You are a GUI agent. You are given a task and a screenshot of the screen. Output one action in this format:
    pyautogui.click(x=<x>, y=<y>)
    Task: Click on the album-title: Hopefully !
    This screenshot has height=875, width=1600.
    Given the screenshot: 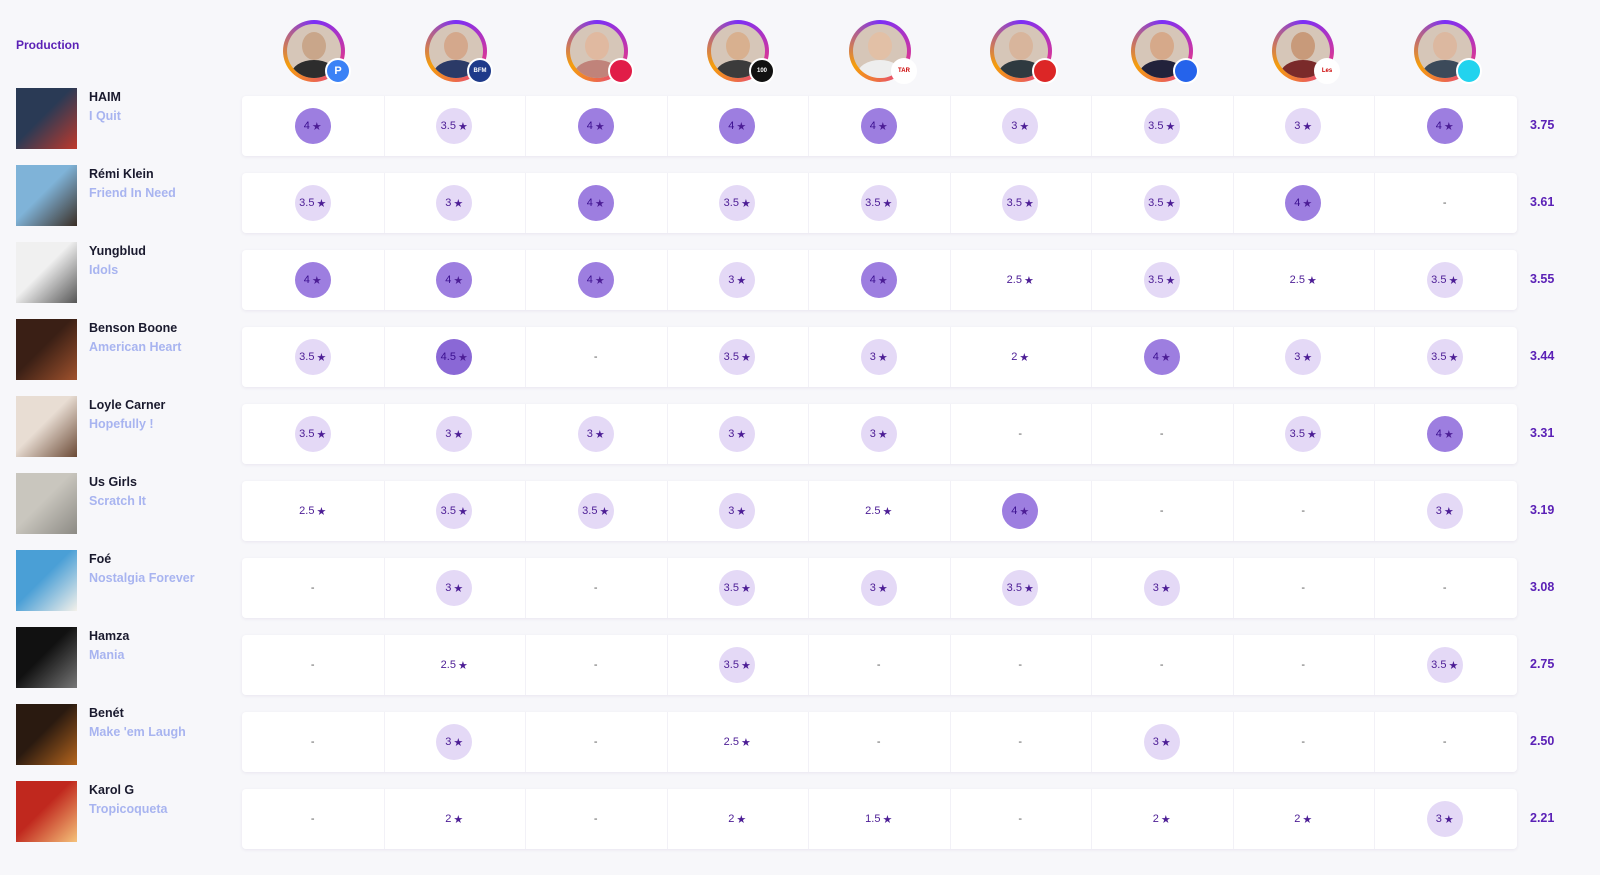 What is the action you would take?
    pyautogui.click(x=121, y=424)
    